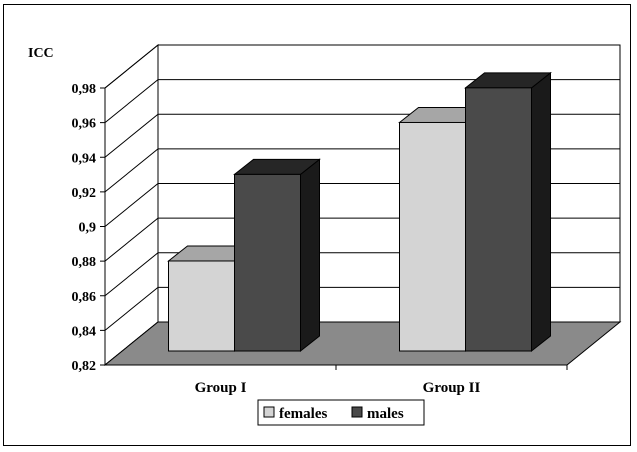 This screenshot has height=452, width=637. What do you see at coordinates (84, 89) in the screenshot?
I see `y-tick-label: 0,98` at bounding box center [84, 89].